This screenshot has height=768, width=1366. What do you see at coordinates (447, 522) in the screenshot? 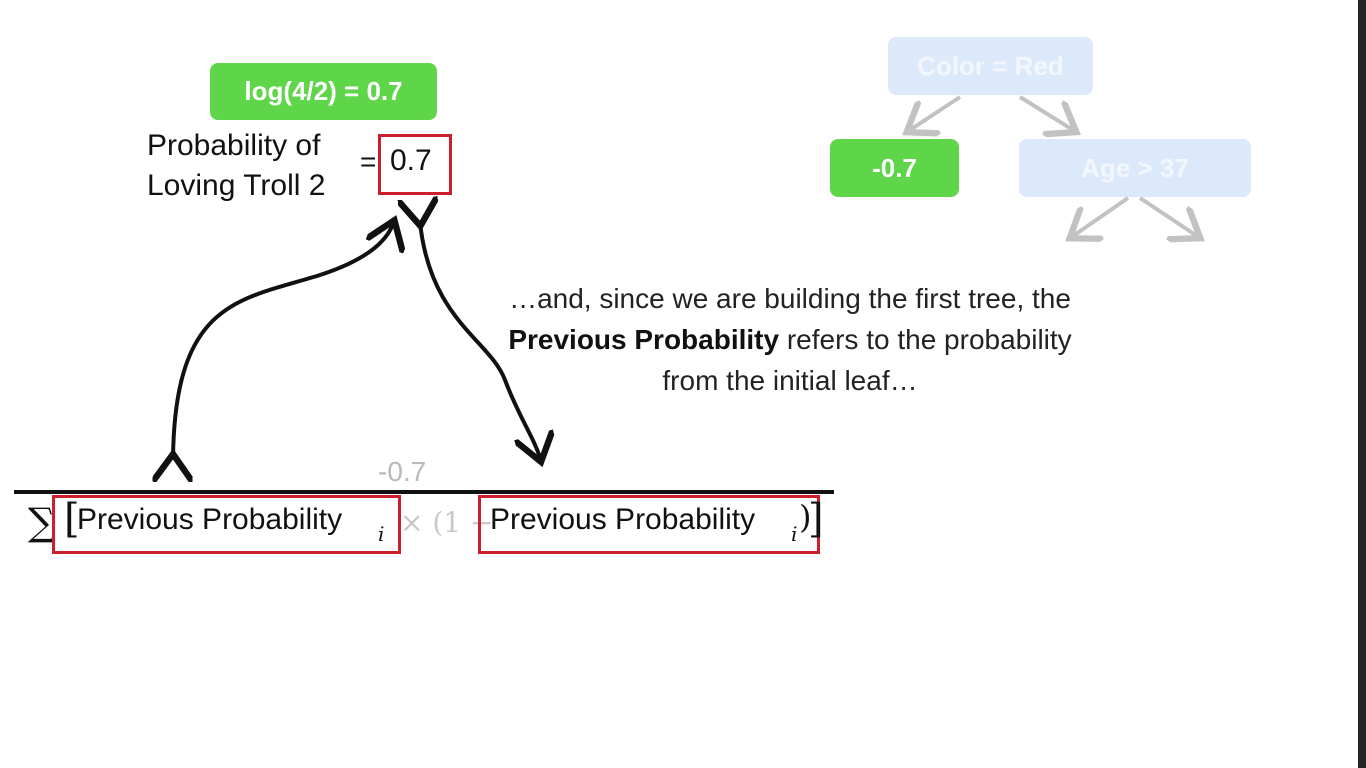
I see `times-one-minus: × (1 −` at bounding box center [447, 522].